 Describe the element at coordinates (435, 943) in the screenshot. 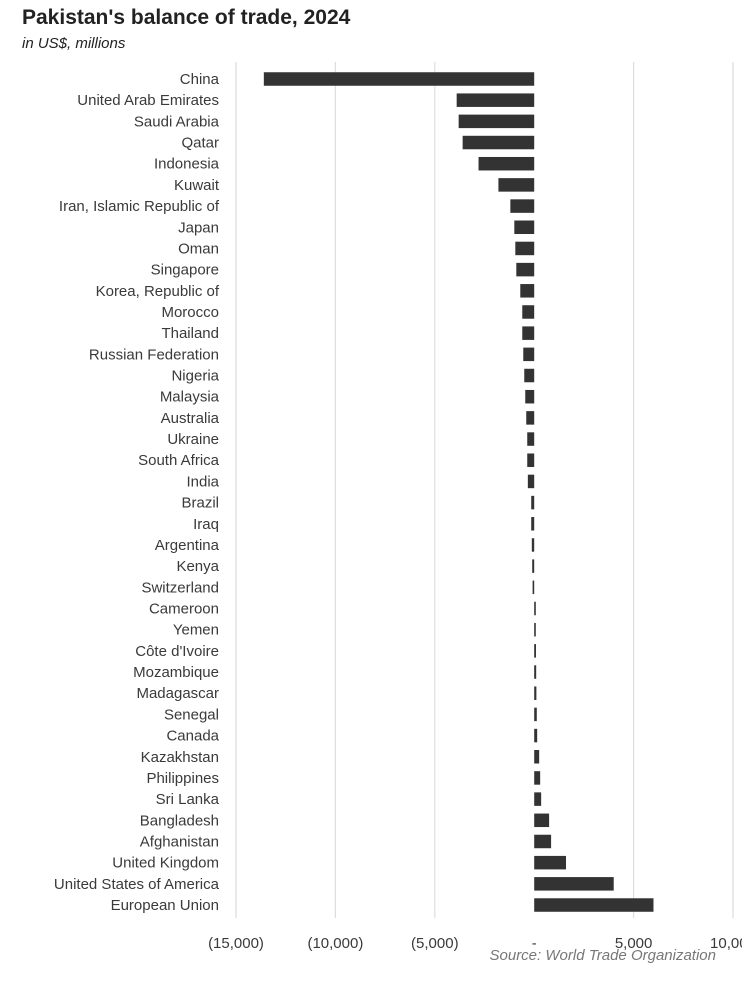

I see `x-tick-label: (5,000)` at that location.